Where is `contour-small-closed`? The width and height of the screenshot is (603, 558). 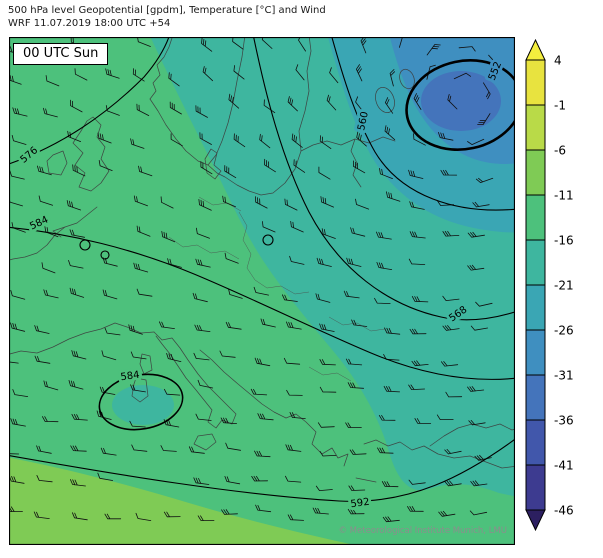 contour-small-closed is located at coordinates (268, 240).